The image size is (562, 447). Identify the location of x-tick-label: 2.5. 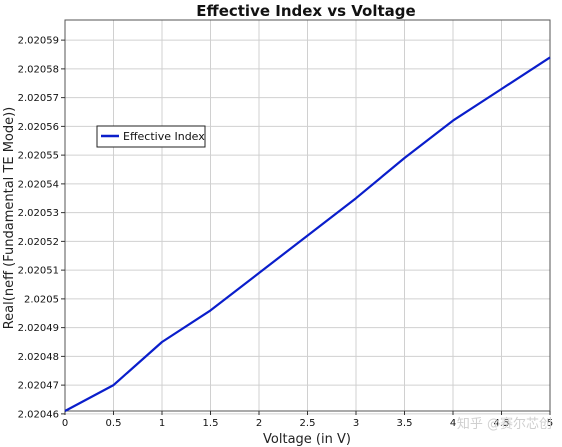
(308, 423).